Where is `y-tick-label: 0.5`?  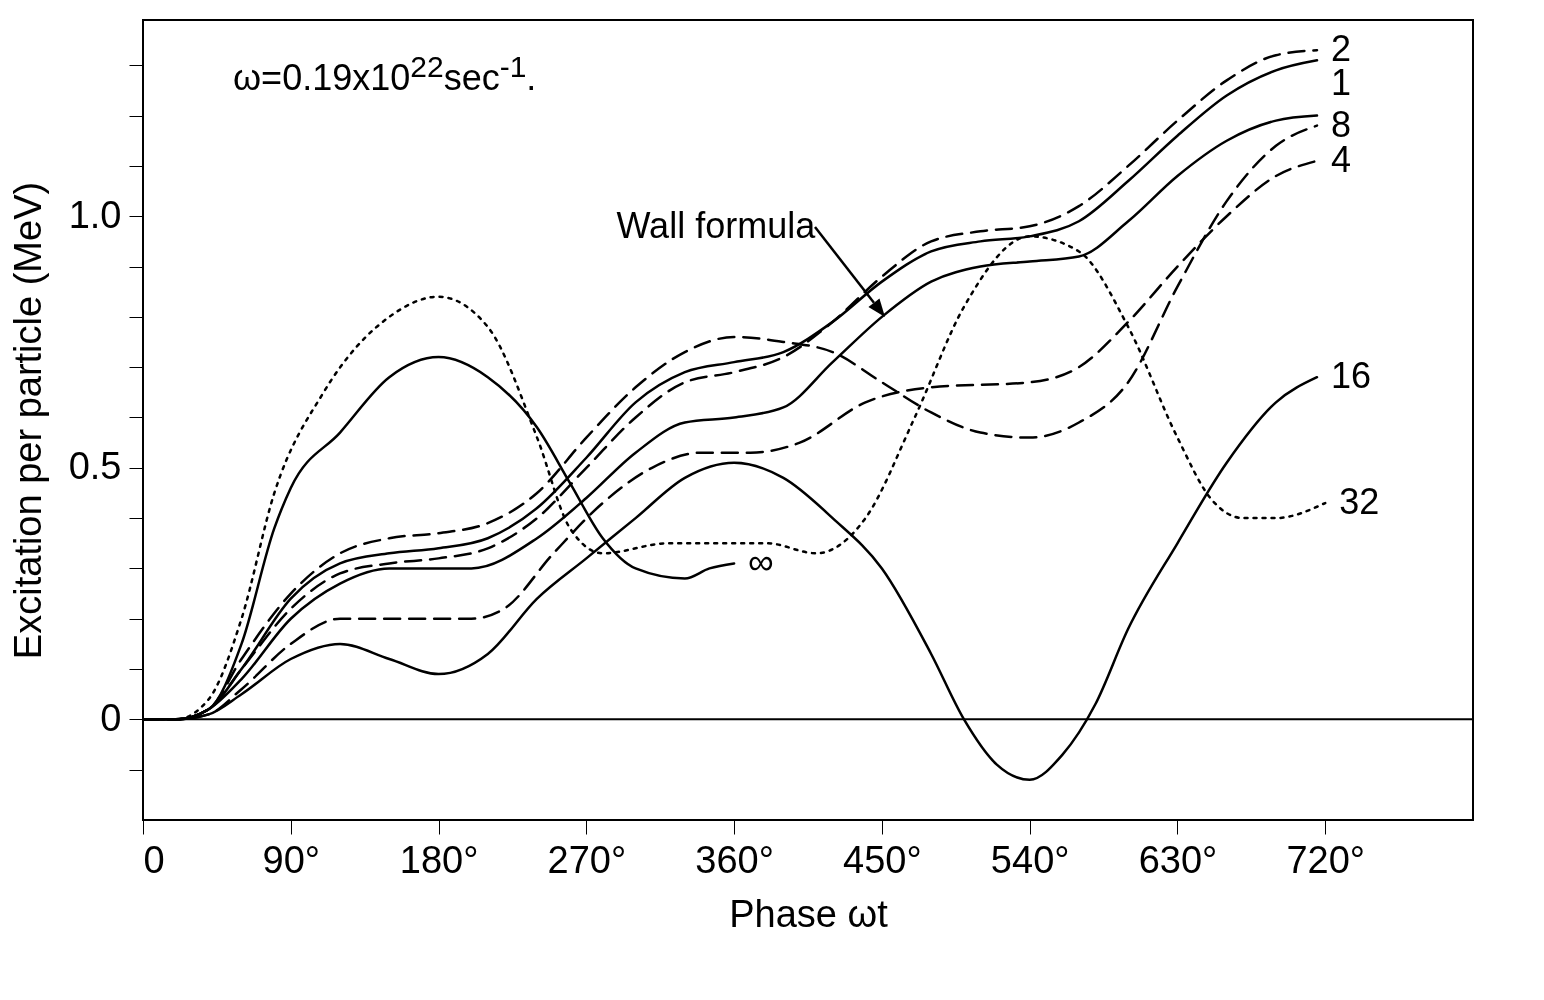 y-tick-label: 0.5 is located at coordinates (95, 466).